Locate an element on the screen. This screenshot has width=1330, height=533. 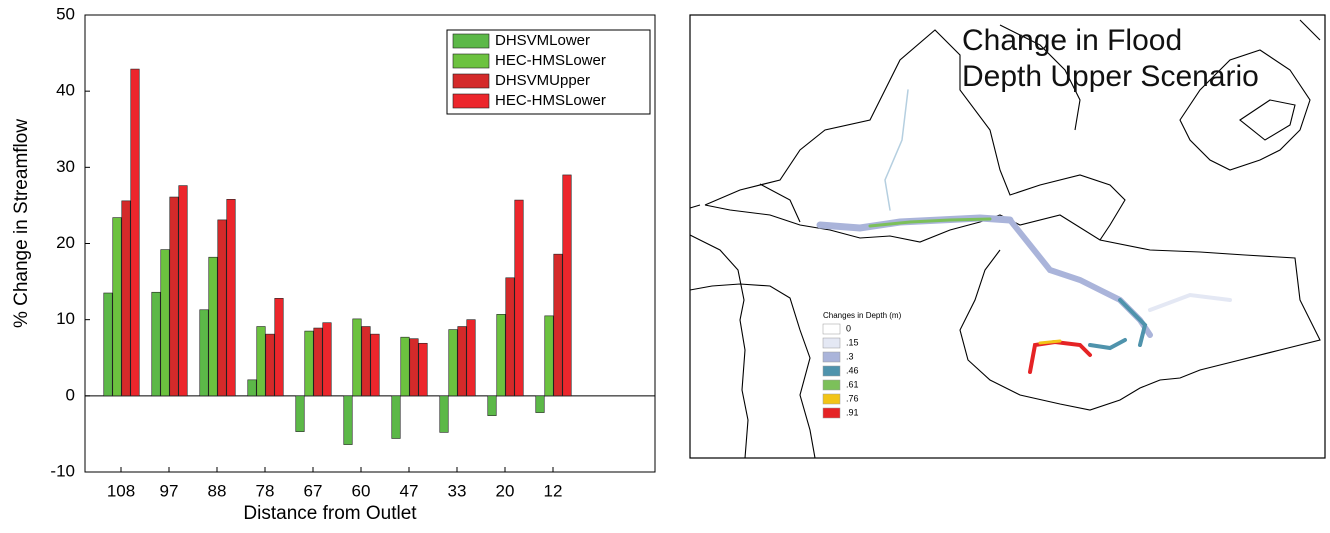
x-tick-label: 97 is located at coordinates (169, 490).